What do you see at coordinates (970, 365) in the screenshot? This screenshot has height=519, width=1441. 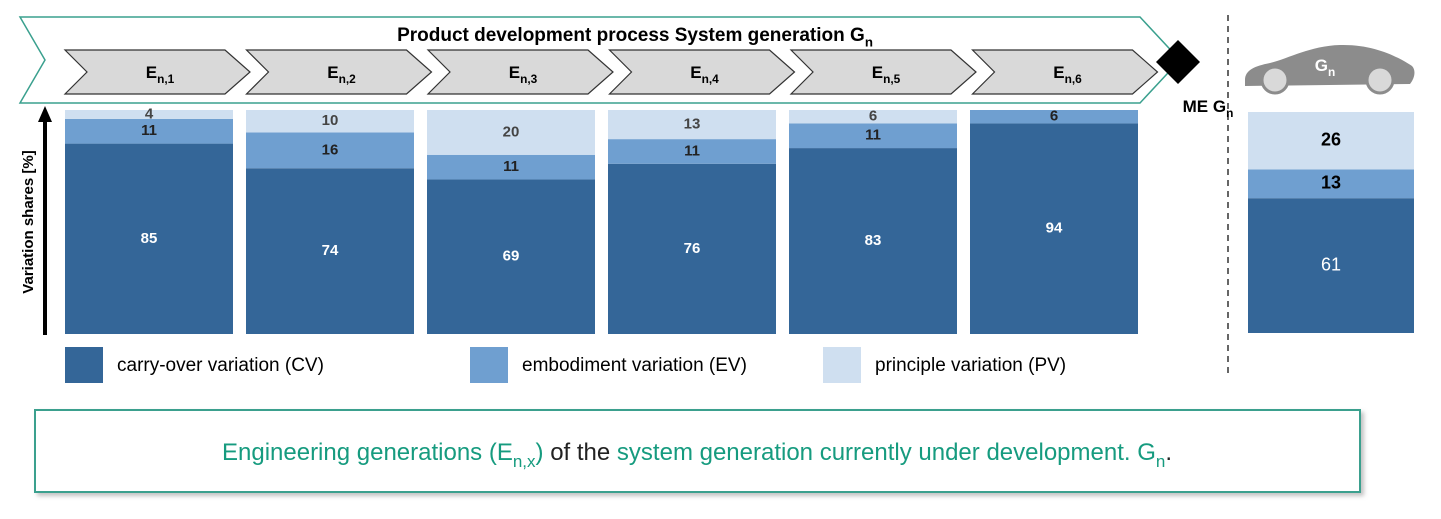 I see `legend-label: principle variation (PV)` at bounding box center [970, 365].